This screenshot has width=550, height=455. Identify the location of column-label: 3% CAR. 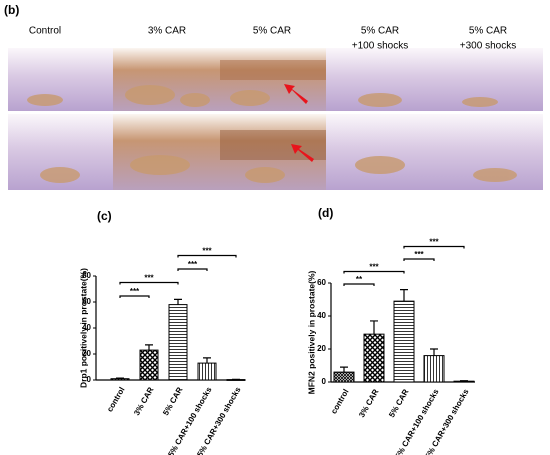
(167, 31).